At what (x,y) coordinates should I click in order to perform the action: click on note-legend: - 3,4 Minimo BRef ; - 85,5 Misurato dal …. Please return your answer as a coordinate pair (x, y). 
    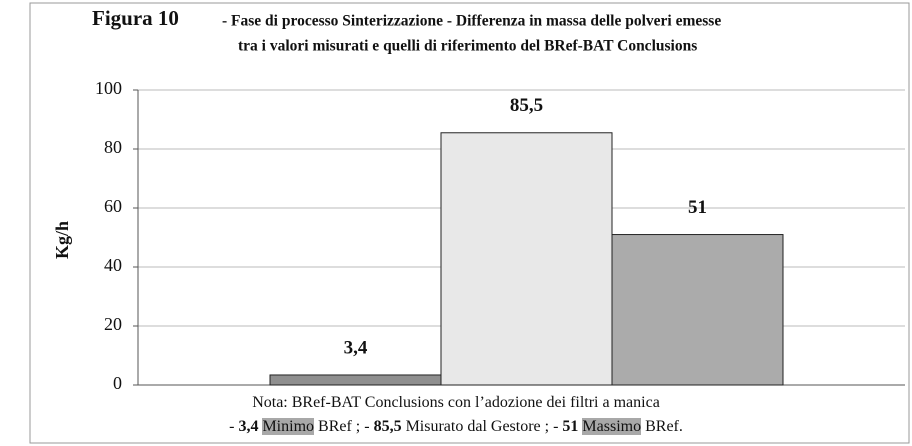
    Looking at the image, I should click on (456, 427).